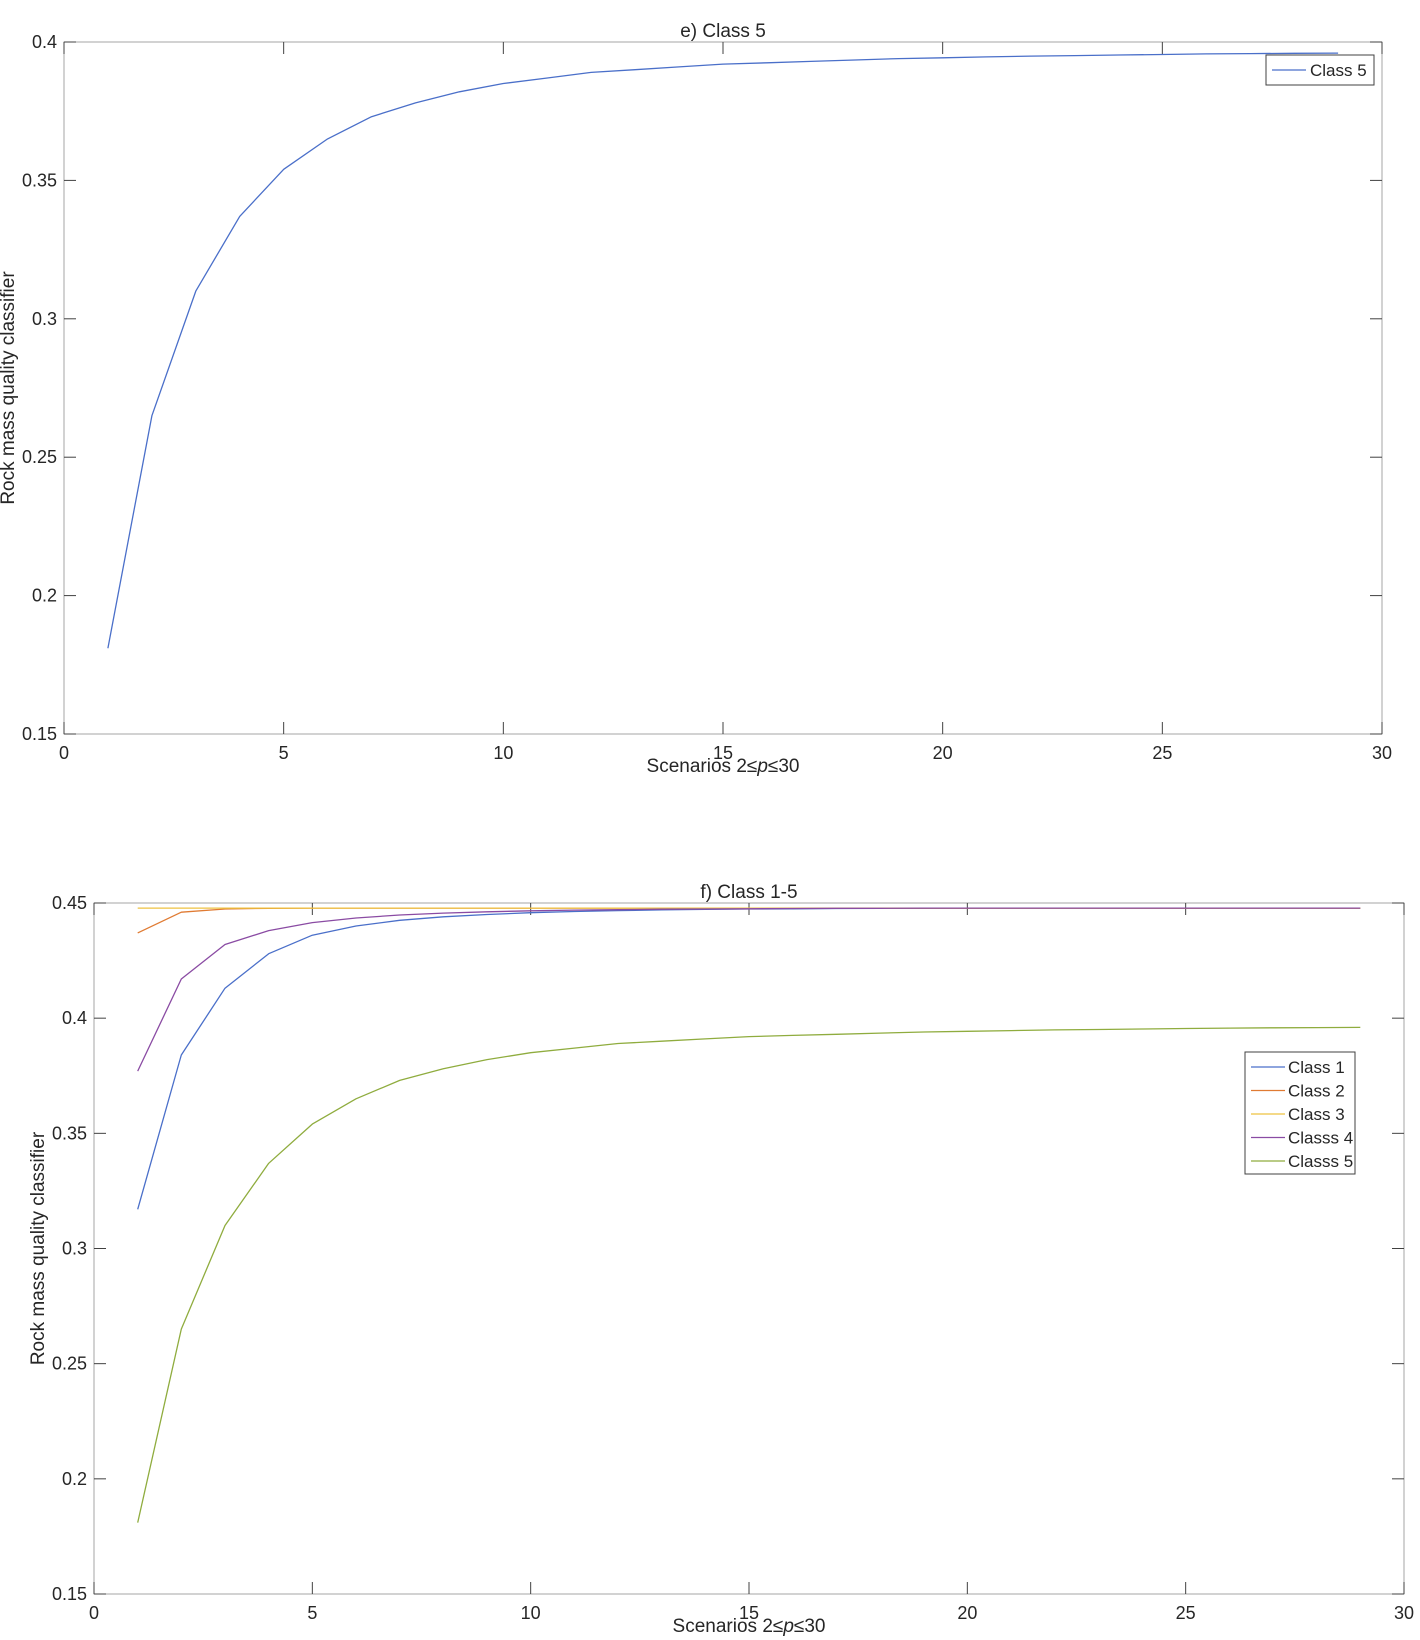 The image size is (1420, 1640). I want to click on chart-e-x-tick-label: 5, so click(284, 753).